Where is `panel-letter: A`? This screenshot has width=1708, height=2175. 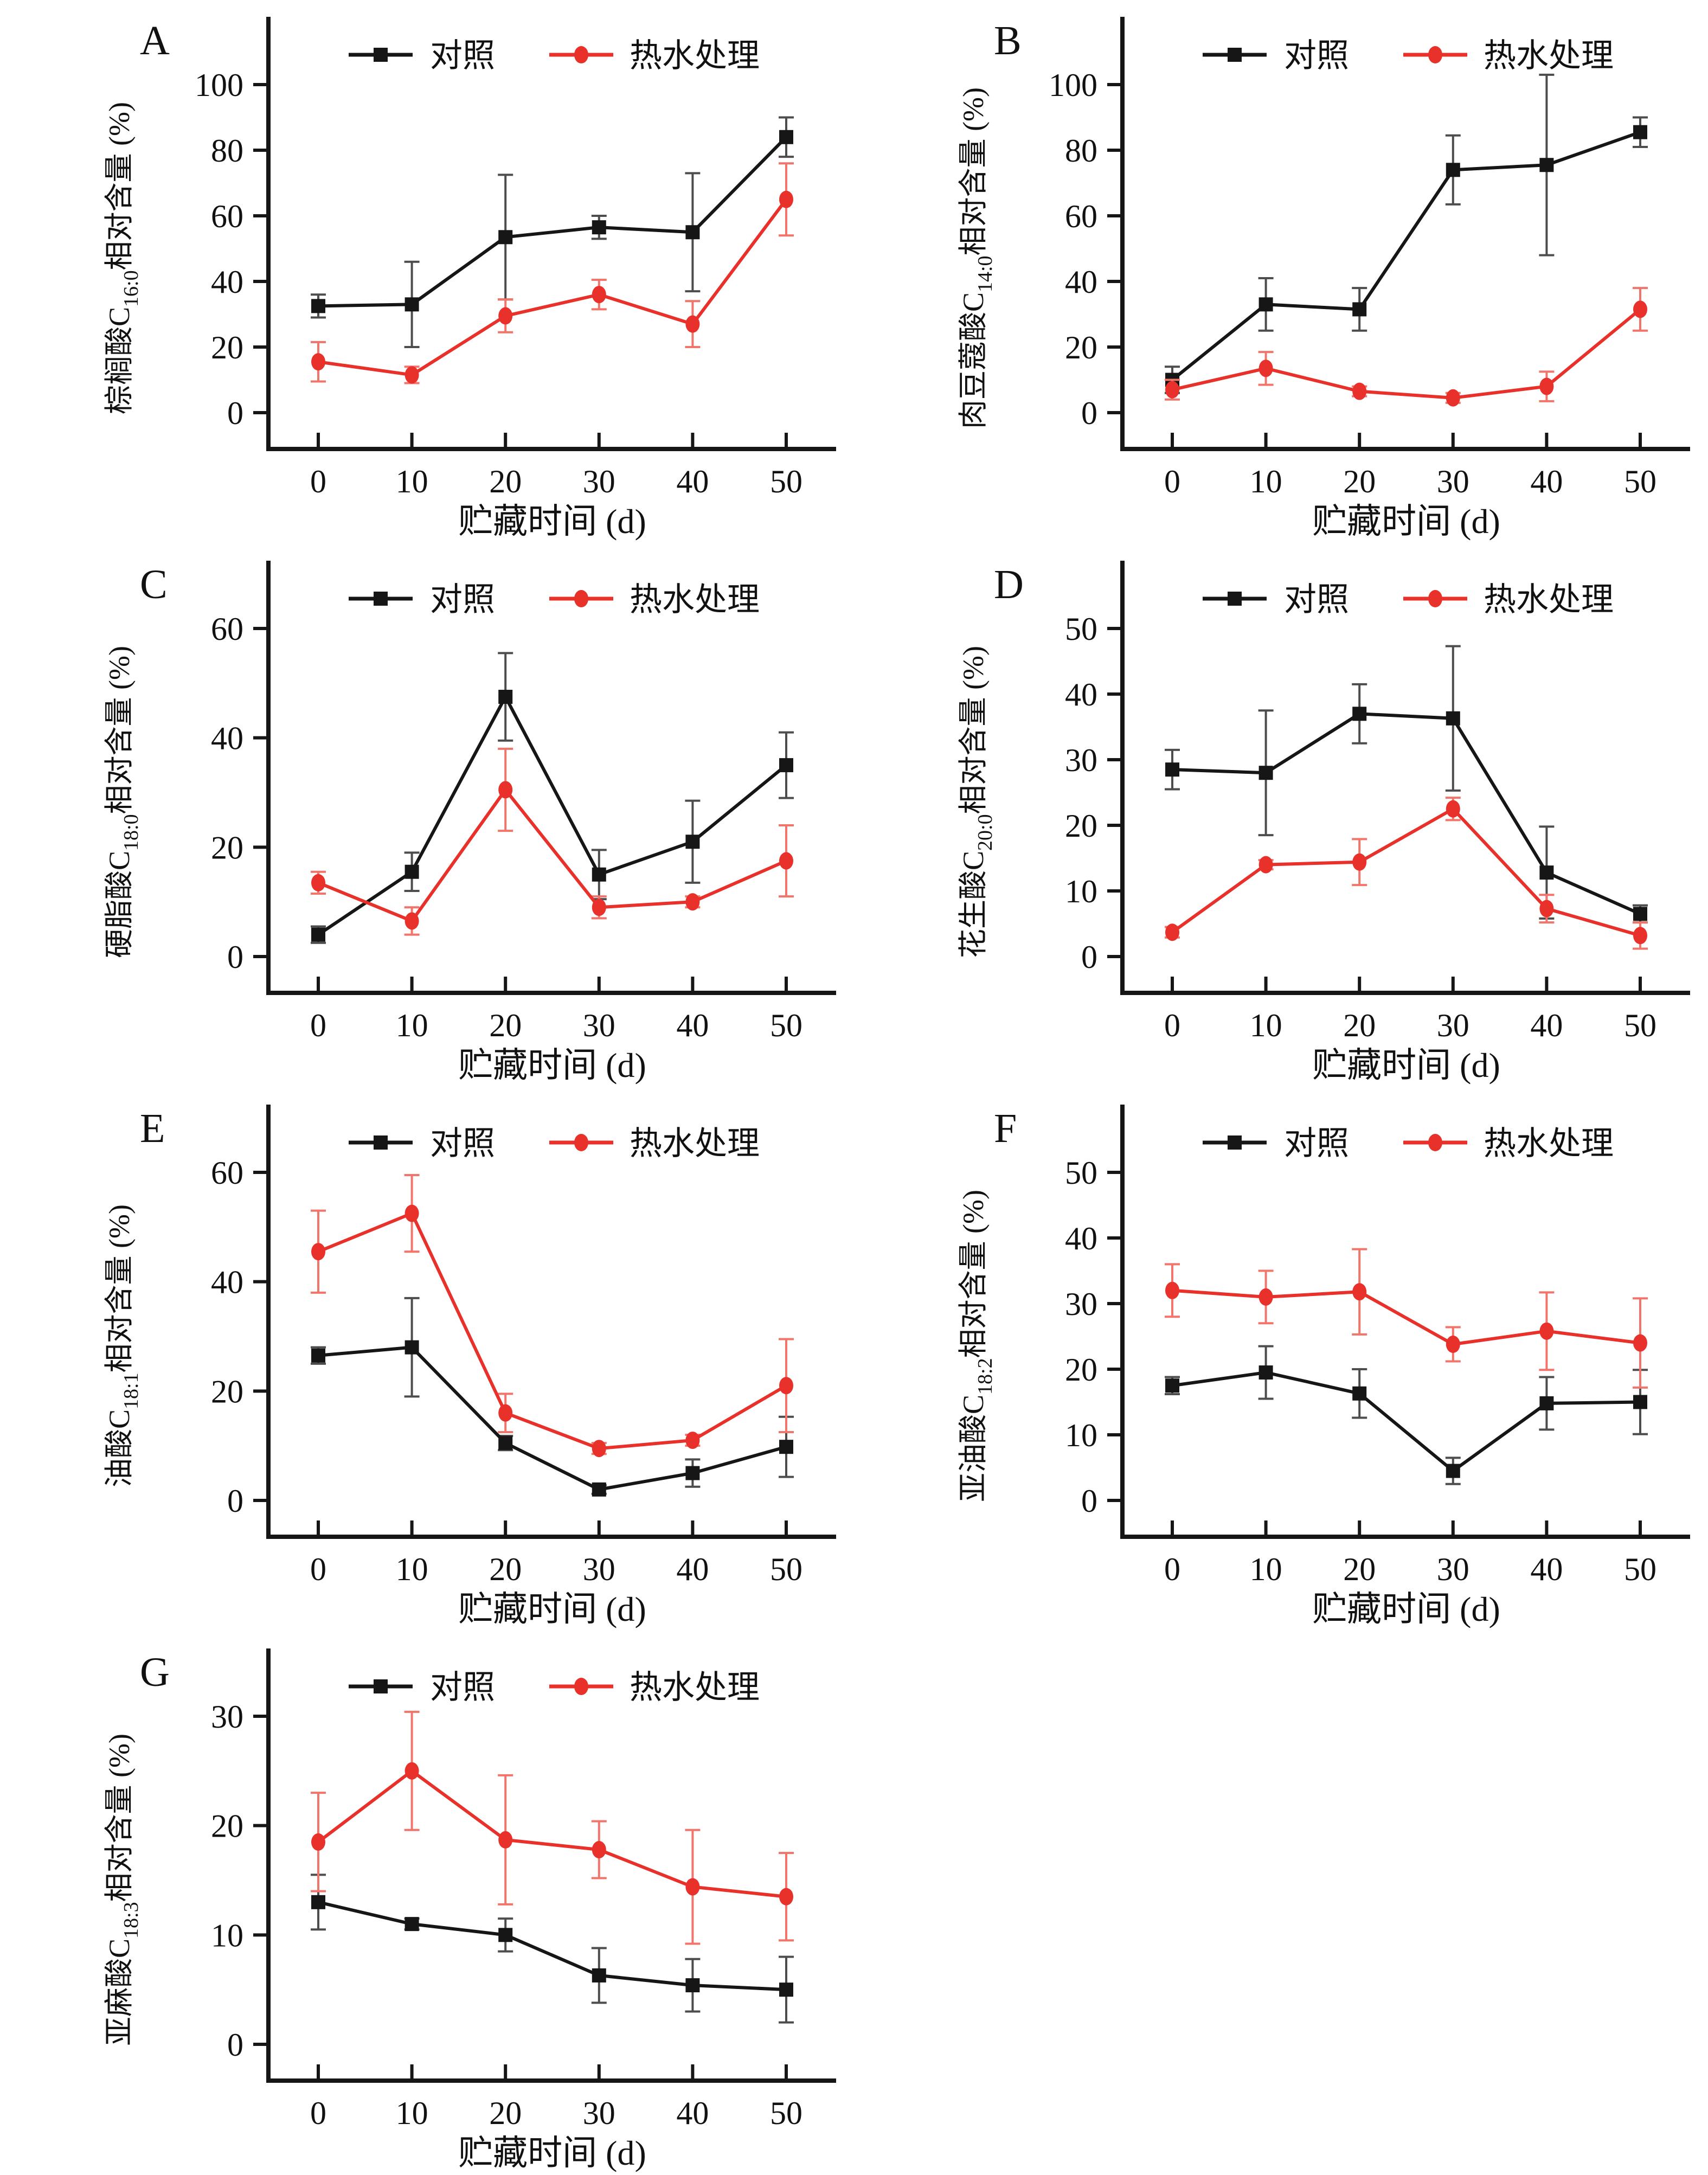
panel-letter: A is located at coordinates (155, 40).